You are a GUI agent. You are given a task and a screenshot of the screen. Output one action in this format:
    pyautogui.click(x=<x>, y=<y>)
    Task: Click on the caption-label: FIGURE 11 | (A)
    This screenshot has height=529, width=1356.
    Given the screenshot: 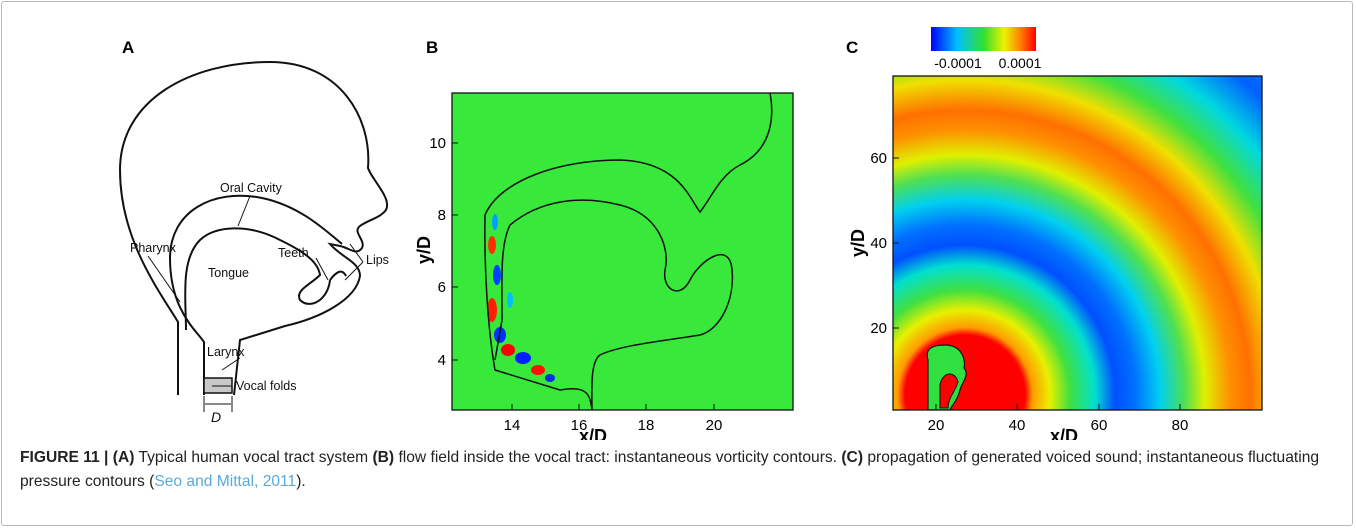 What is the action you would take?
    pyautogui.click(x=77, y=457)
    